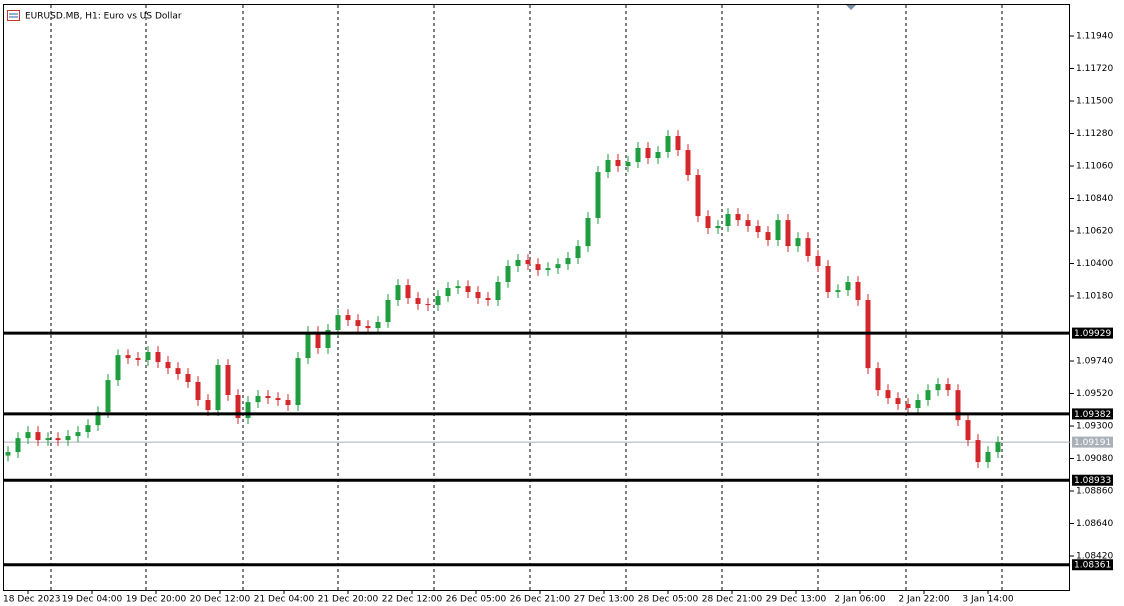 This screenshot has width=1124, height=606. Describe the element at coordinates (1094, 69) in the screenshot. I see `y-tick-label: 1.11720` at that location.